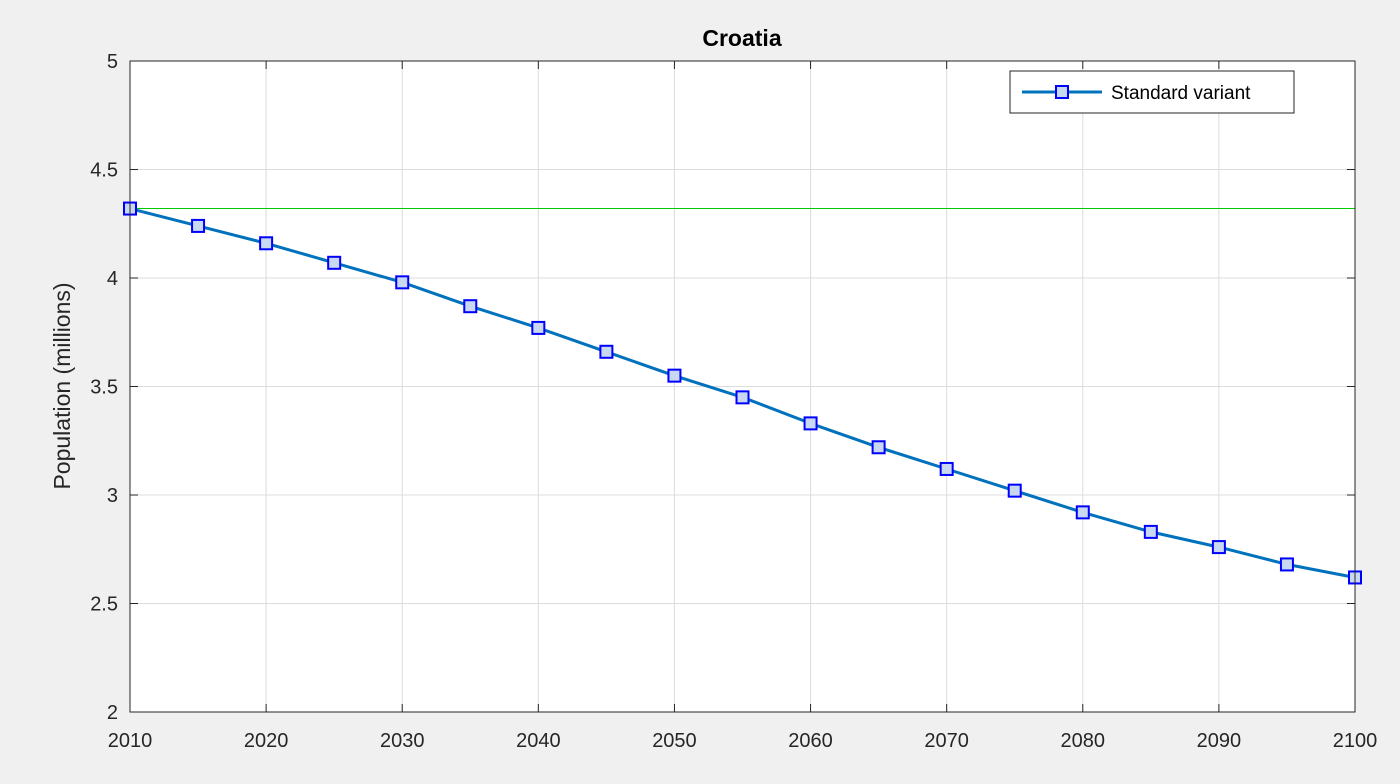 The height and width of the screenshot is (784, 1400). Describe the element at coordinates (130, 741) in the screenshot. I see `x-tick-label: 2010` at that location.